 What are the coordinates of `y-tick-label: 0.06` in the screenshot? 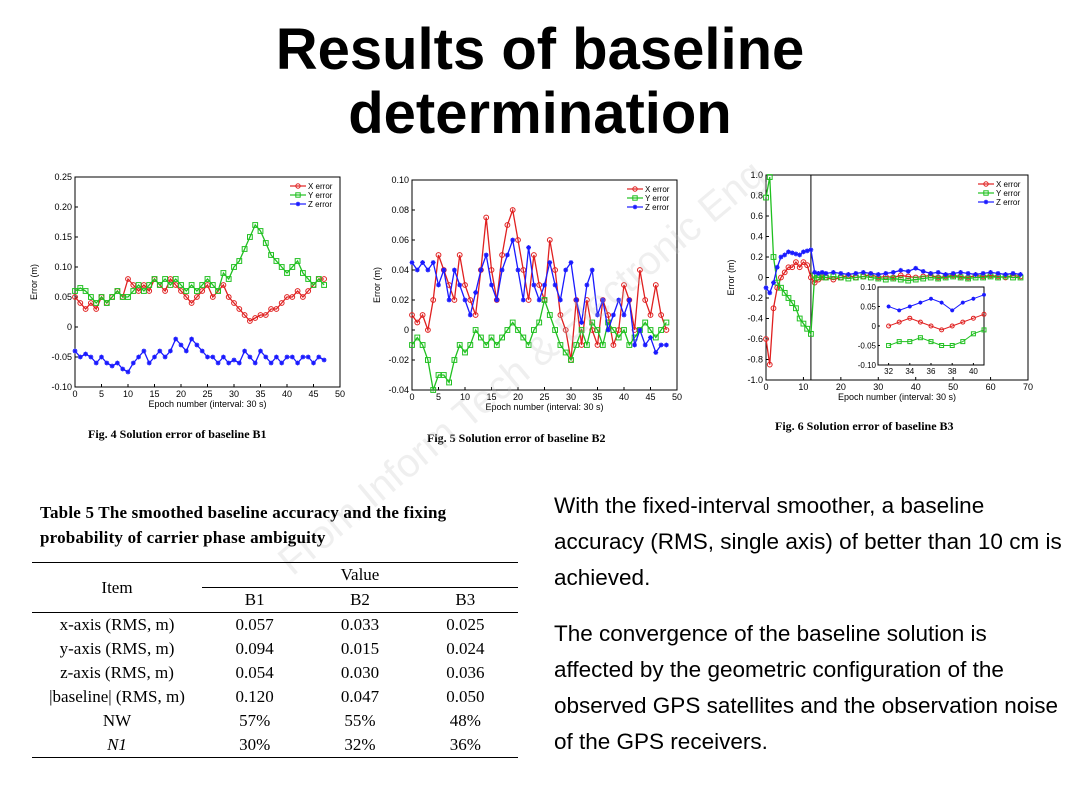 It's located at (400, 240).